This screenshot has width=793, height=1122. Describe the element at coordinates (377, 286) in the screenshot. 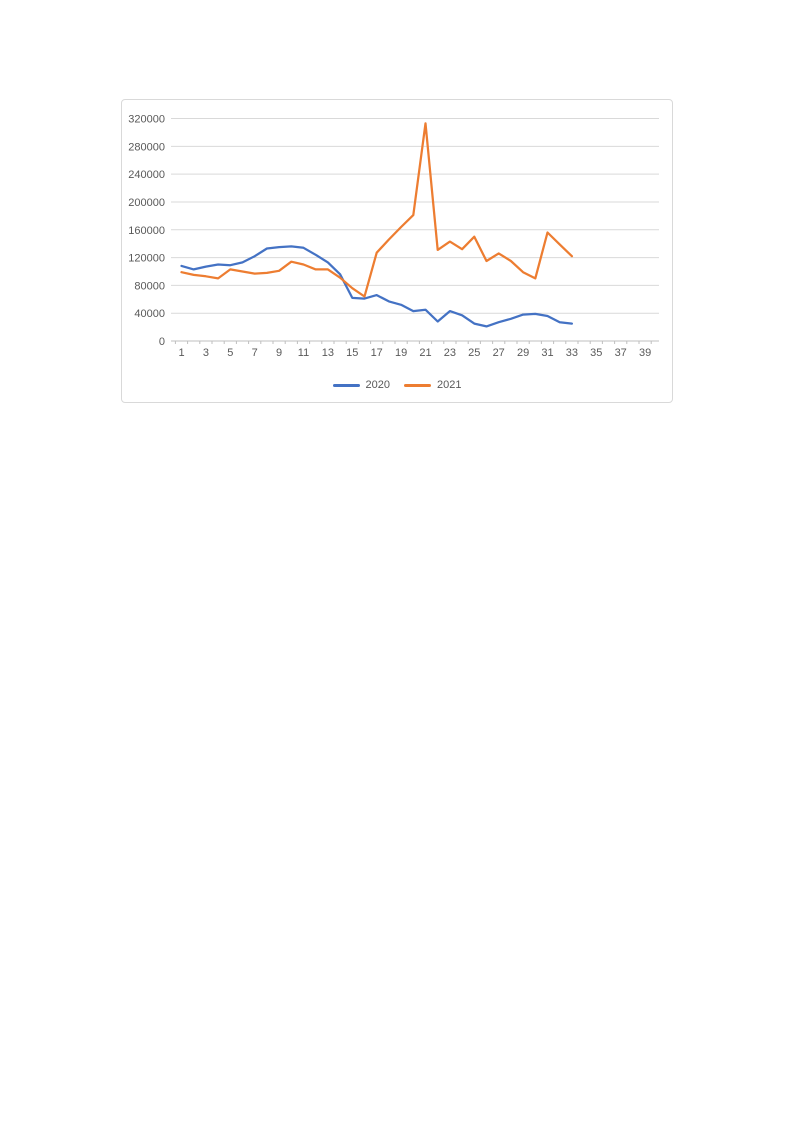

I see `series-2020-line` at that location.